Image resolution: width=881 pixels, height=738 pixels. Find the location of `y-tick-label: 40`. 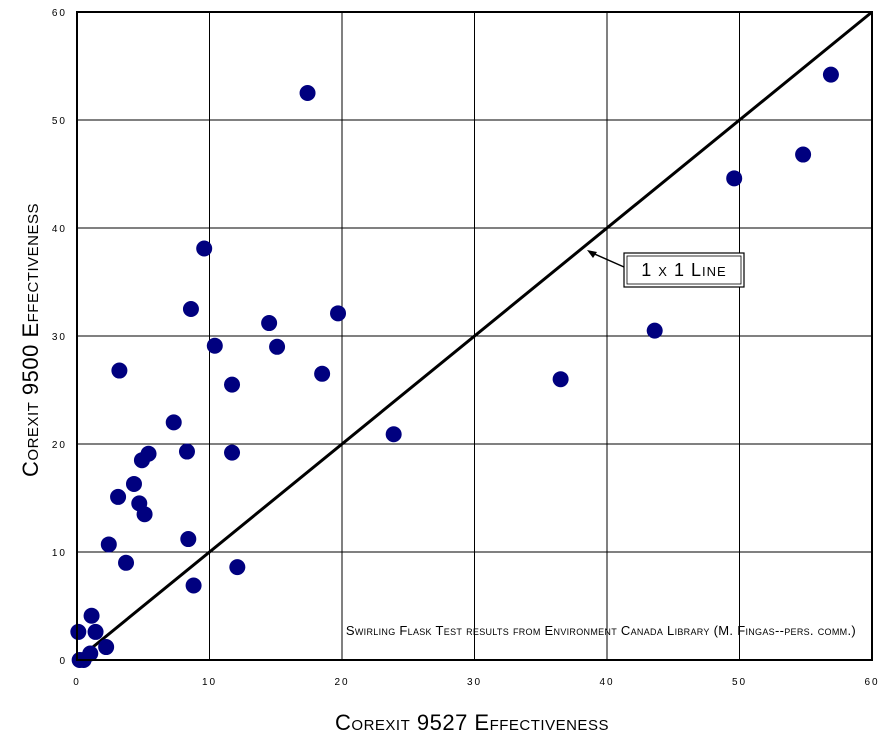

y-tick-label: 40 is located at coordinates (59, 229).